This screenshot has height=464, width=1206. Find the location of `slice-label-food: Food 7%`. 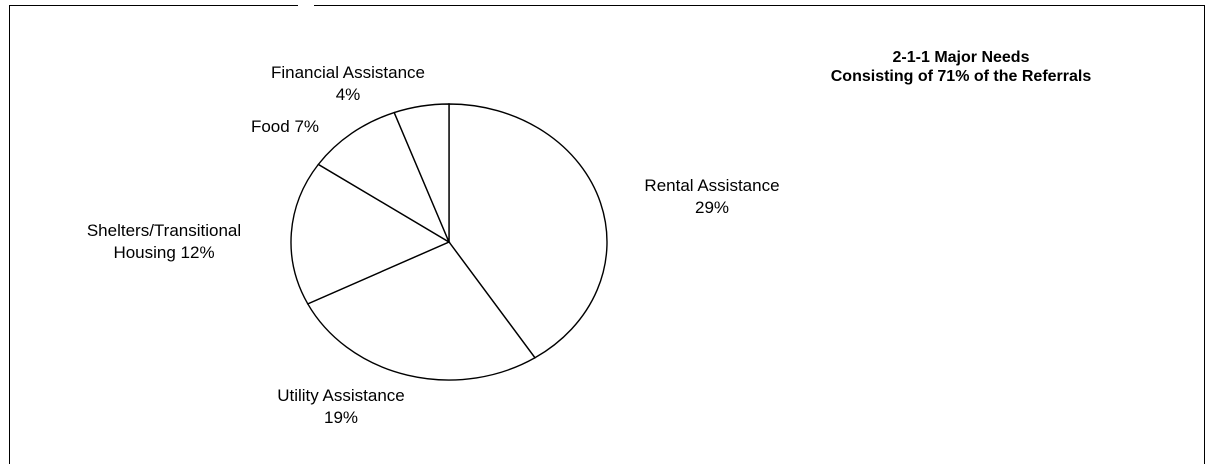

slice-label-food: Food 7% is located at coordinates (285, 126).